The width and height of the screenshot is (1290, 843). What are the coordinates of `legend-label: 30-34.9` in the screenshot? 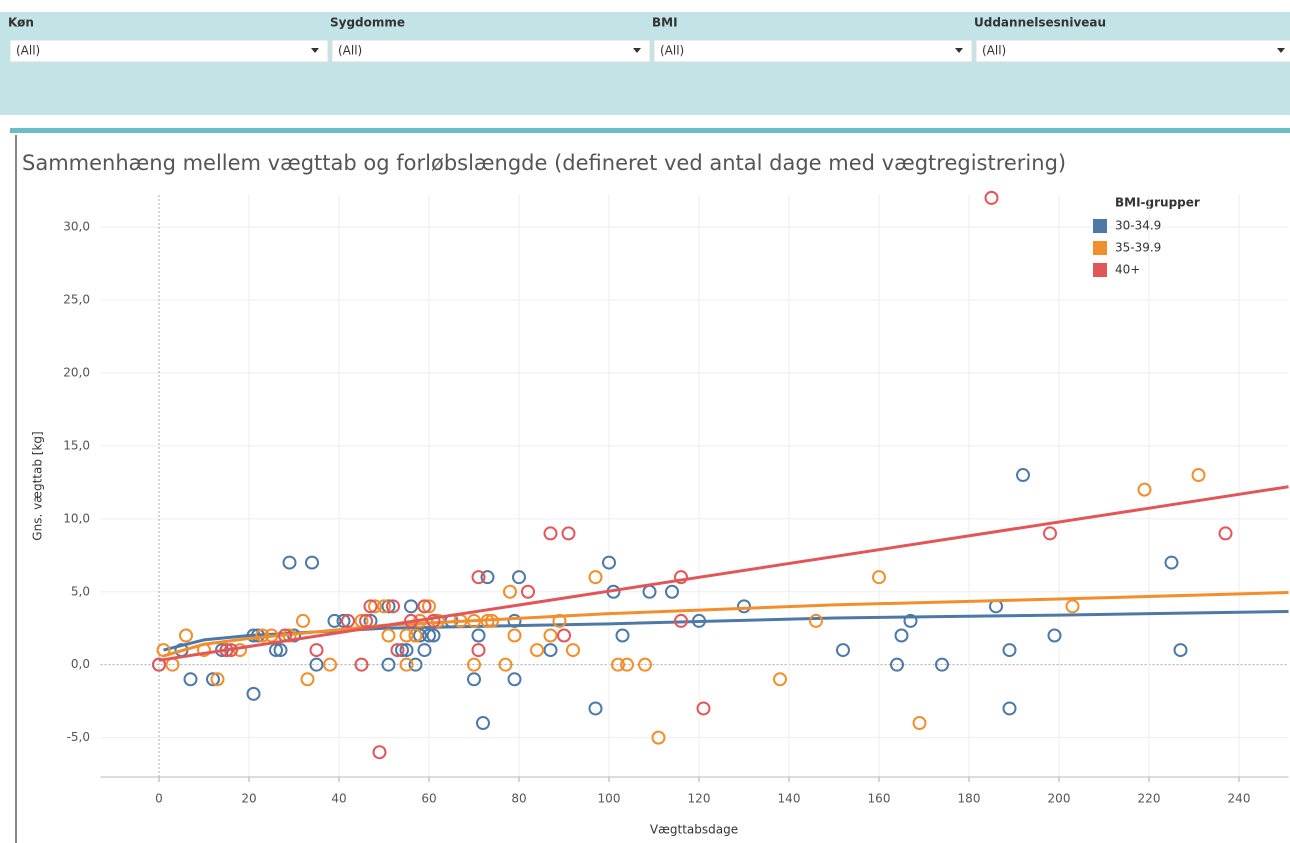 It's located at (1138, 226).